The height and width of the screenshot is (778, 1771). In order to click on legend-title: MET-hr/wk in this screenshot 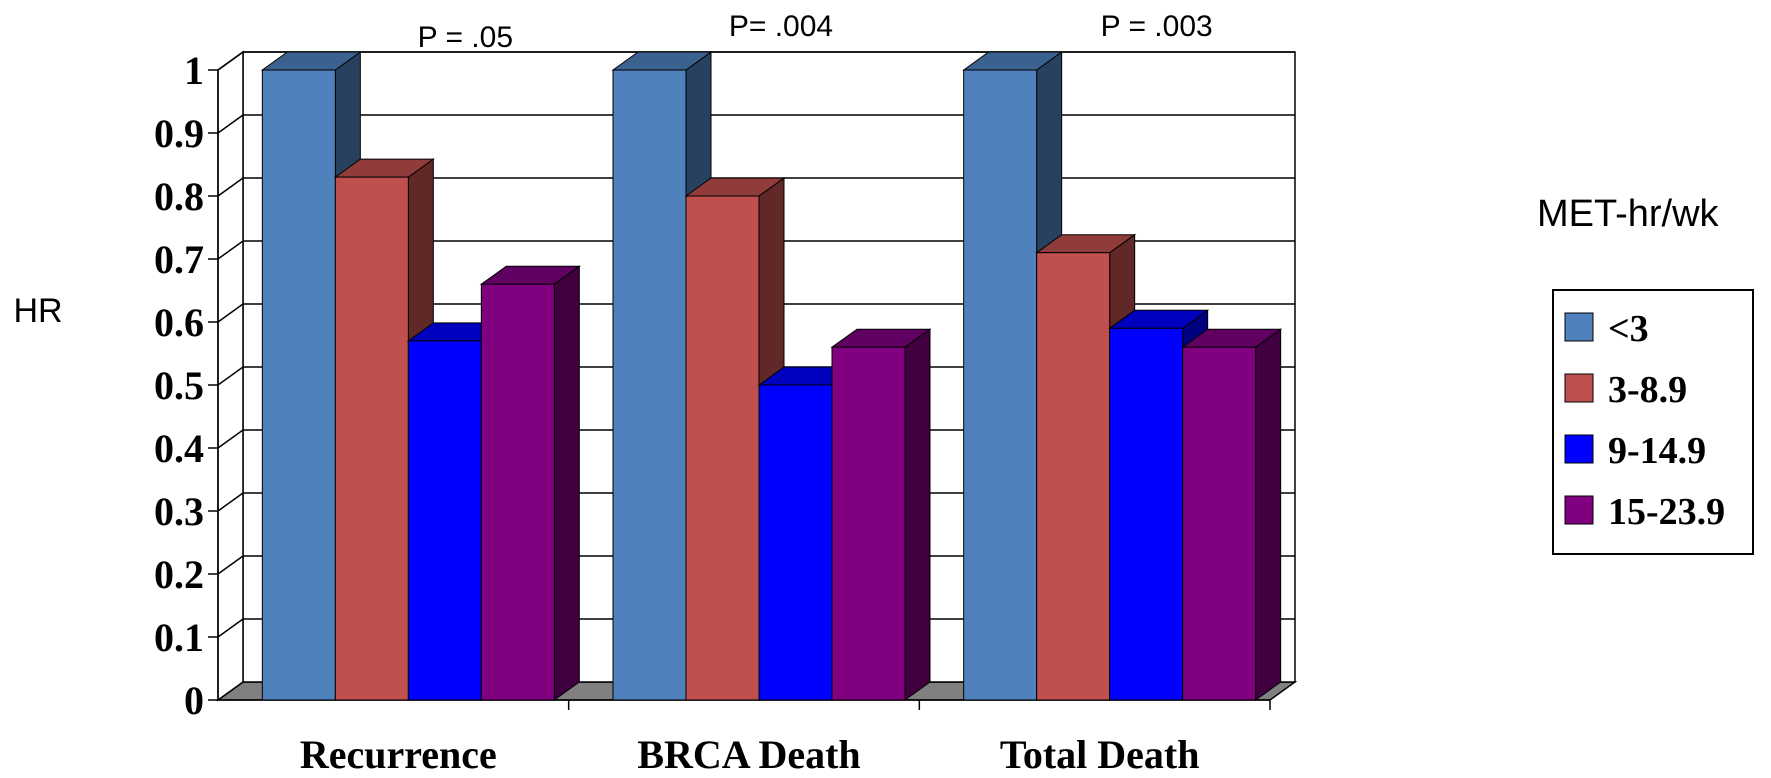, I will do `click(1628, 214)`.